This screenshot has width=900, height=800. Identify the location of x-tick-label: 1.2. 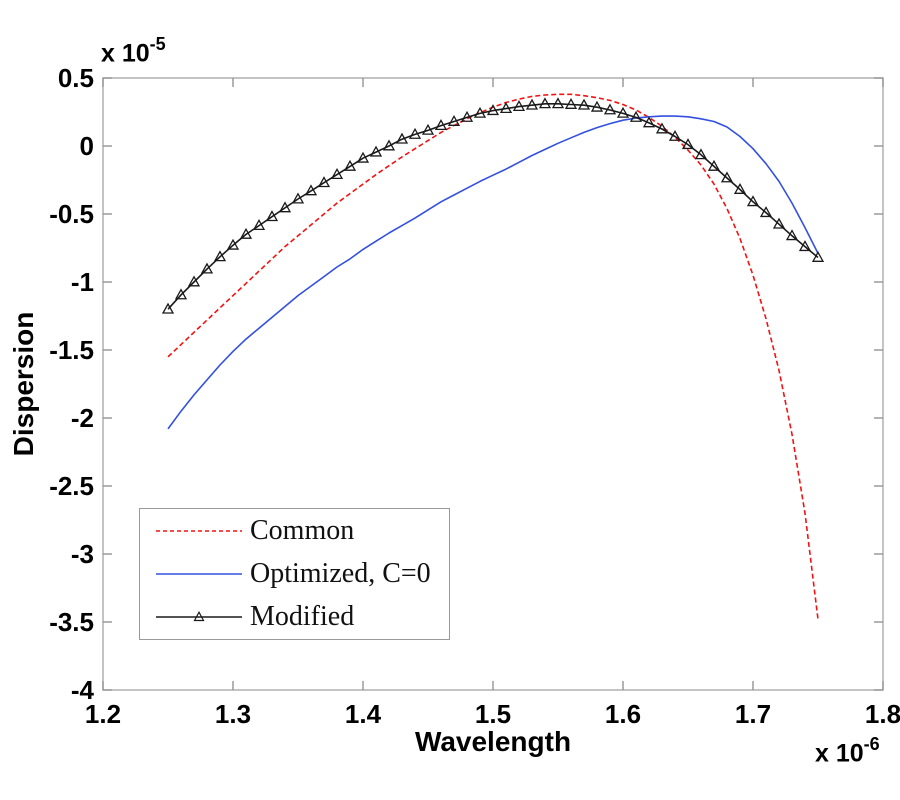
(103, 714).